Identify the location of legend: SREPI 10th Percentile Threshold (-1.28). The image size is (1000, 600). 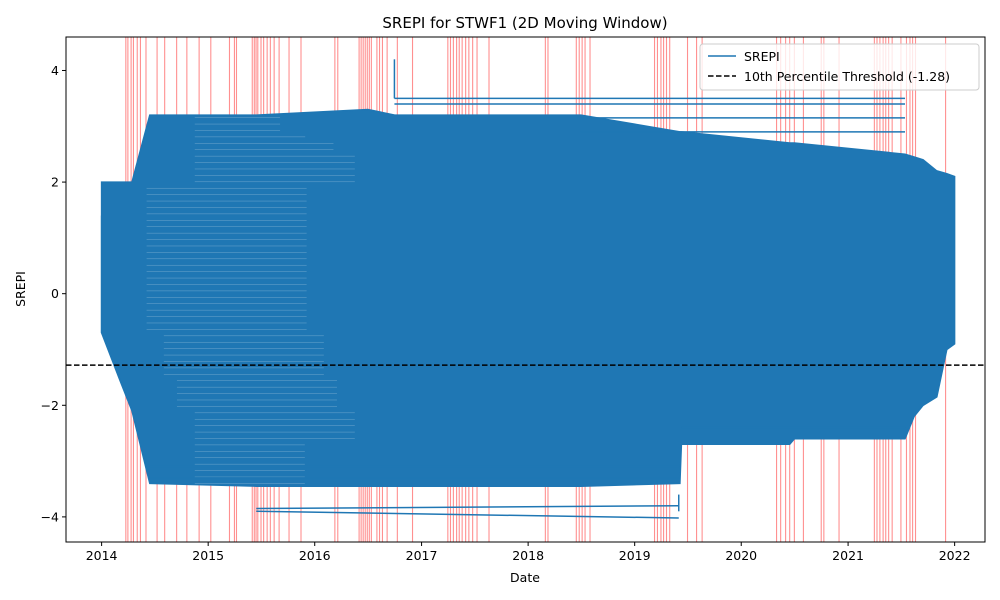
(839, 67).